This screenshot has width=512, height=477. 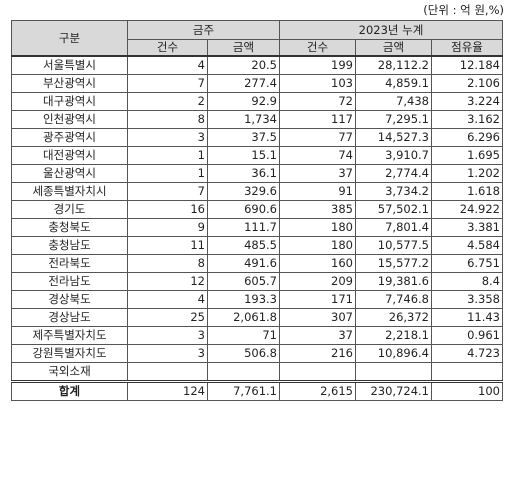 I want to click on table-row: 전라북도 8 491.6 160 15,577.2 6.751, so click(x=257, y=263).